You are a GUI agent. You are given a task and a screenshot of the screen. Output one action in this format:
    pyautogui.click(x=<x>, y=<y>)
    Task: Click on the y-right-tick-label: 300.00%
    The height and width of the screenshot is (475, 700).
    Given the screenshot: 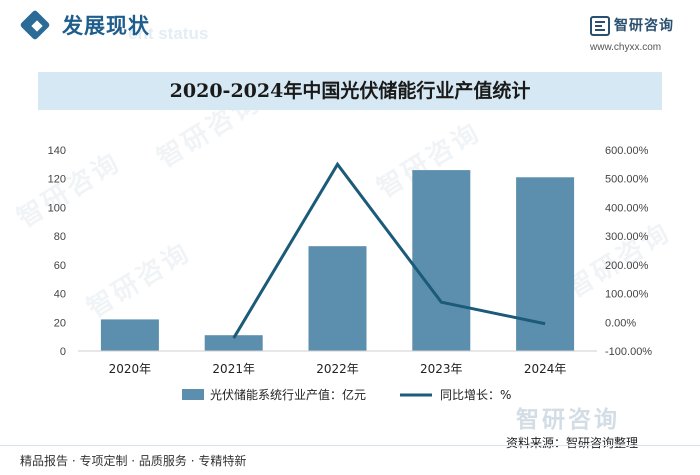 What is the action you would take?
    pyautogui.click(x=627, y=237)
    